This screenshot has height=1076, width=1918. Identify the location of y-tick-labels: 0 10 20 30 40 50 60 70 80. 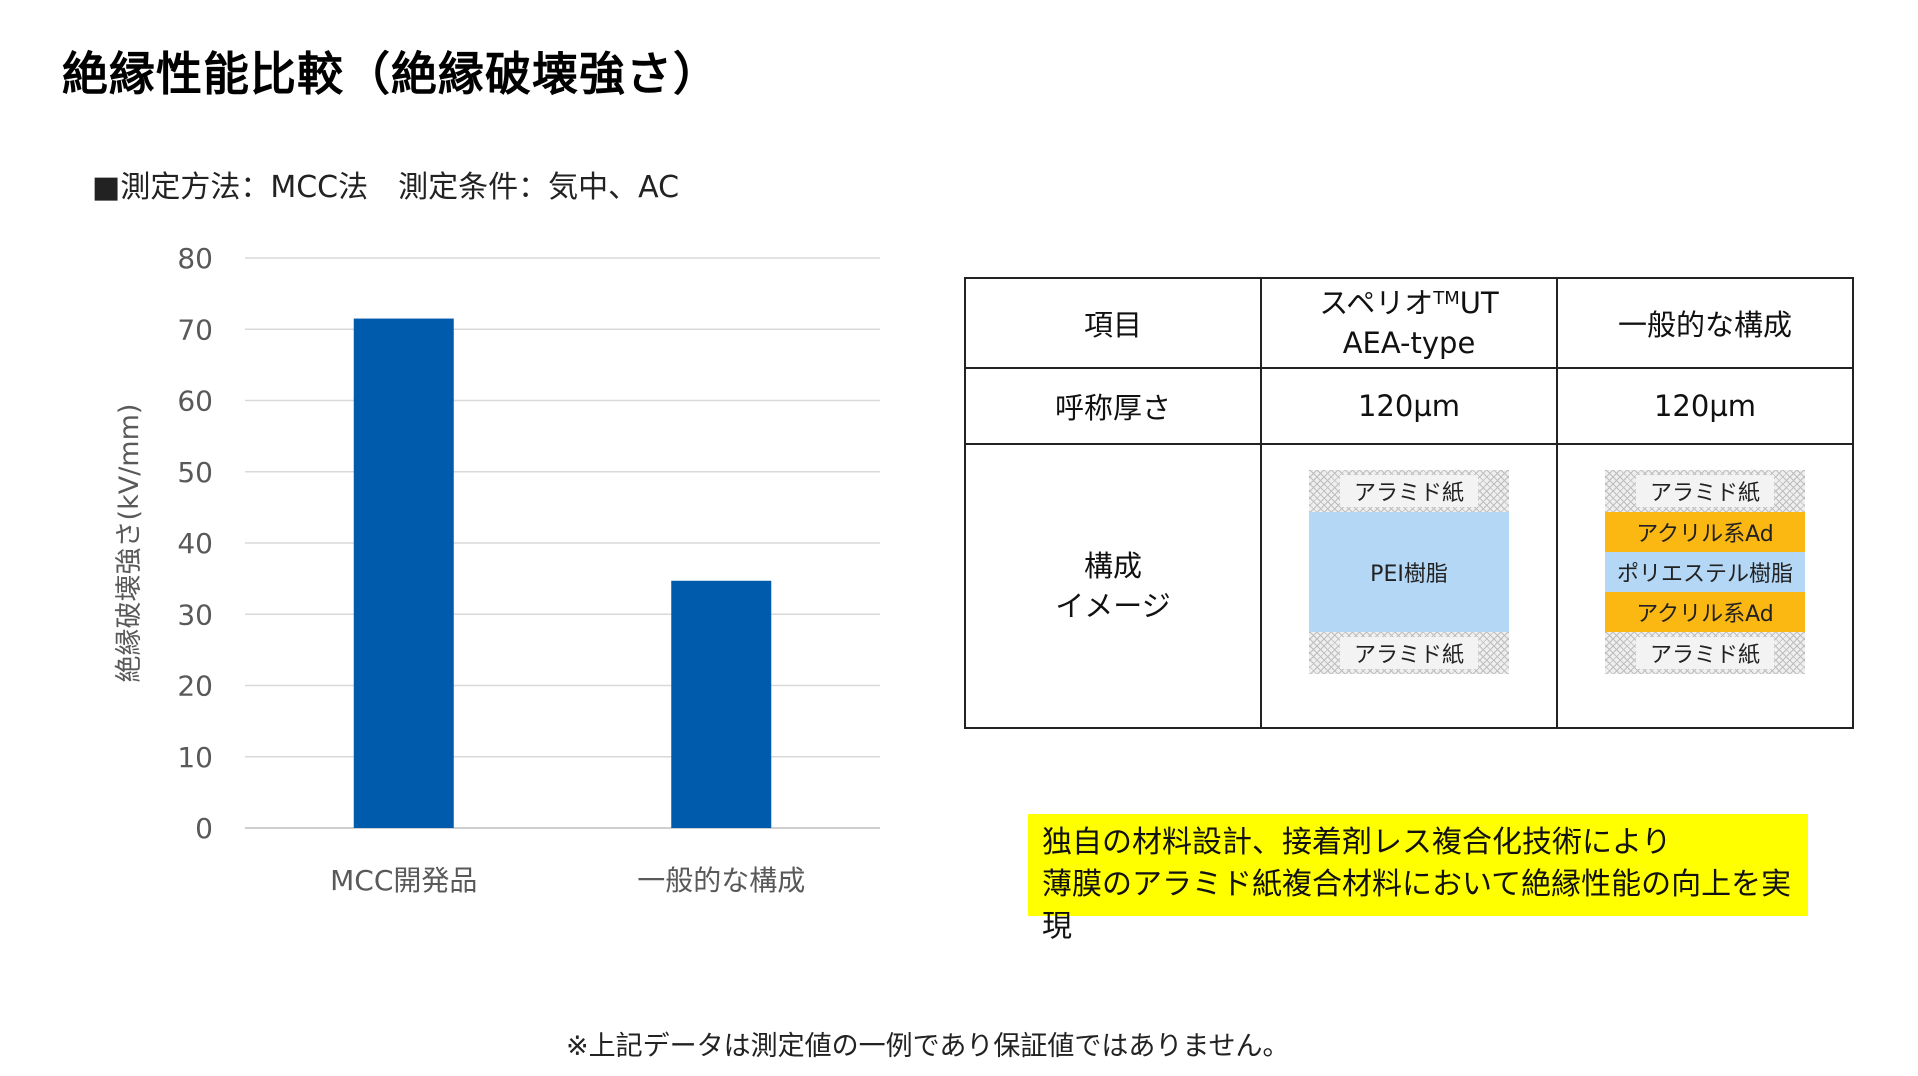
(195, 543).